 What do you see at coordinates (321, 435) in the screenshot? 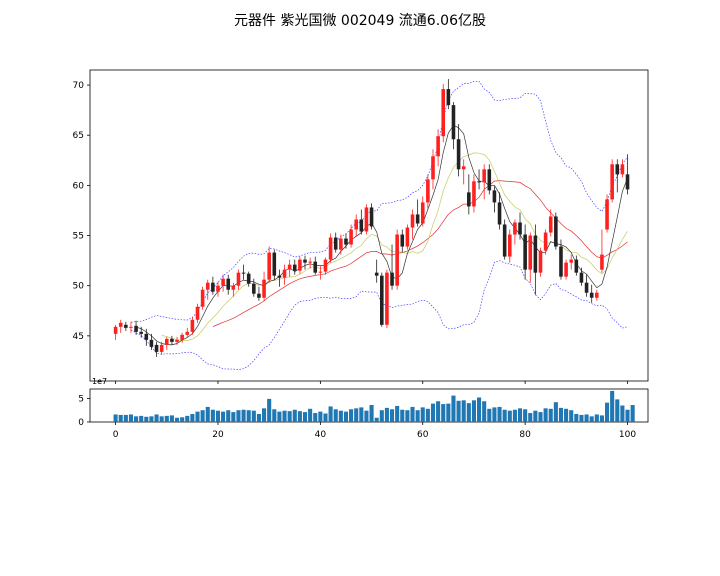
I see `x-tick-label: 40` at bounding box center [321, 435].